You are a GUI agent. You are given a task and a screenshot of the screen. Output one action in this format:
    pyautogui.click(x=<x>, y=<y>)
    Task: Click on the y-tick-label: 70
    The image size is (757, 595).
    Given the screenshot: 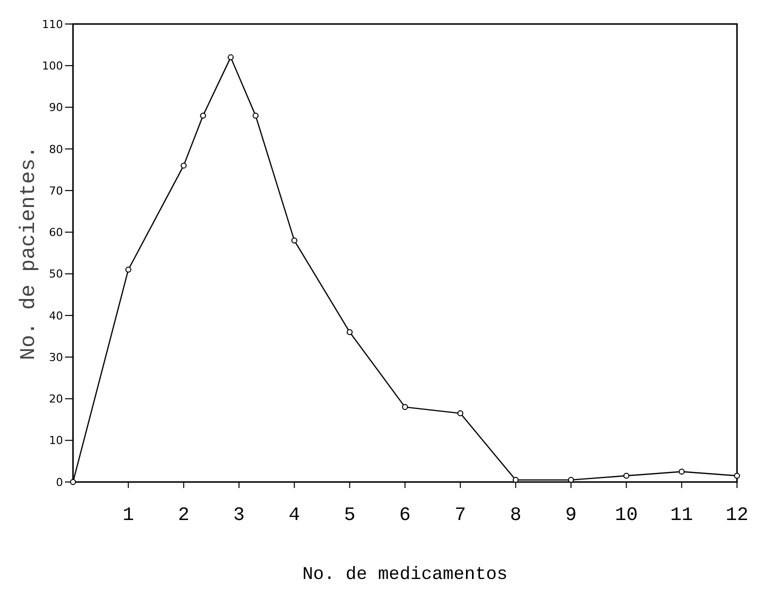 What is the action you would take?
    pyautogui.click(x=56, y=191)
    